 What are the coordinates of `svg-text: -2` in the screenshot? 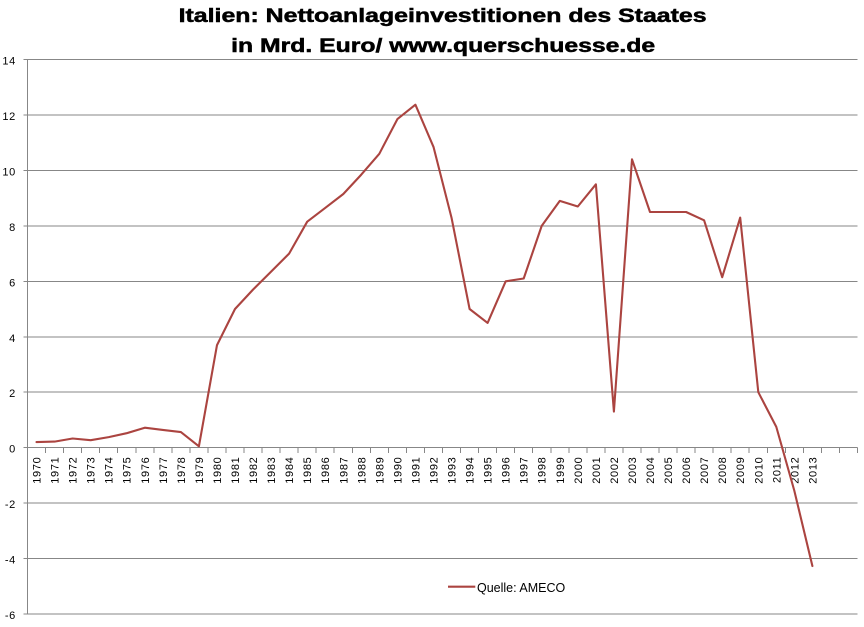 It's located at (10, 505).